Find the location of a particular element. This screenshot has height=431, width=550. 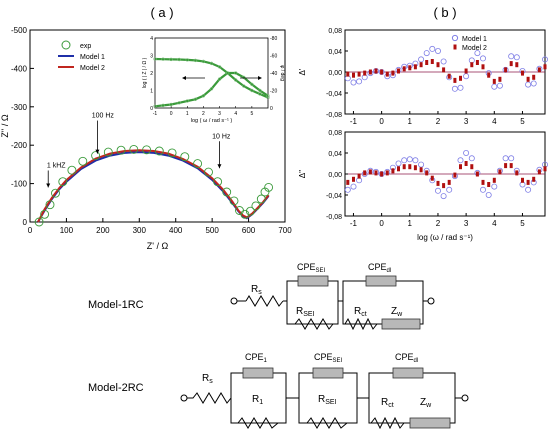

x-tick-label: 100 is located at coordinates (67, 230).